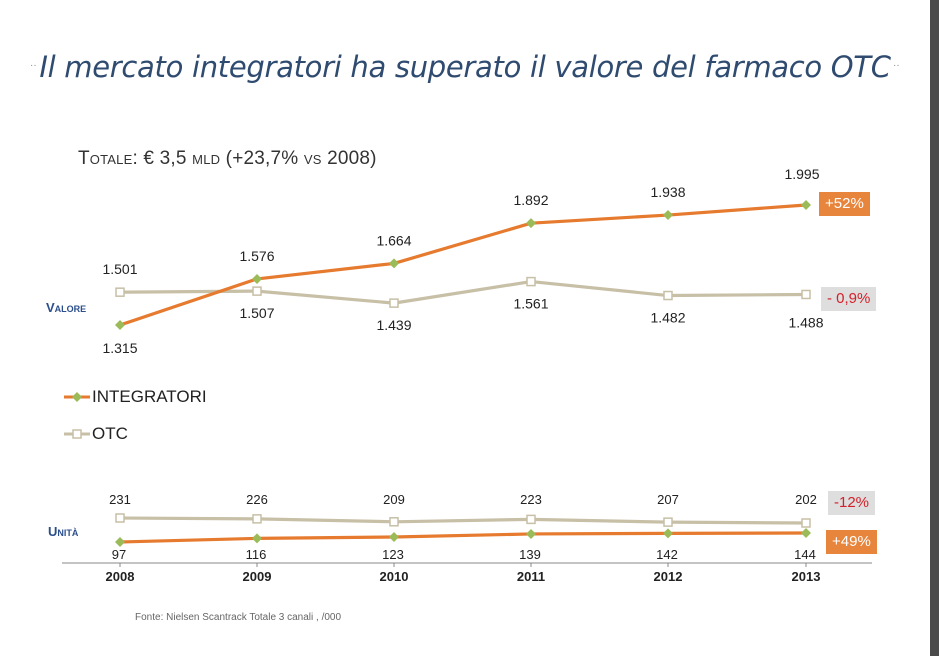  What do you see at coordinates (805, 322) in the screenshot?
I see `data-label-valore-otc-5: 1.488` at bounding box center [805, 322].